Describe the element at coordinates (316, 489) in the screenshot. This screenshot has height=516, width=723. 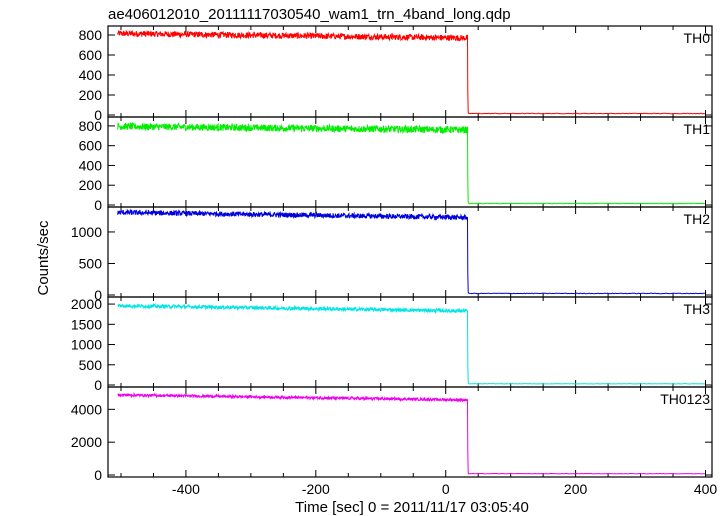
I see `x-tick-label: -200` at that location.